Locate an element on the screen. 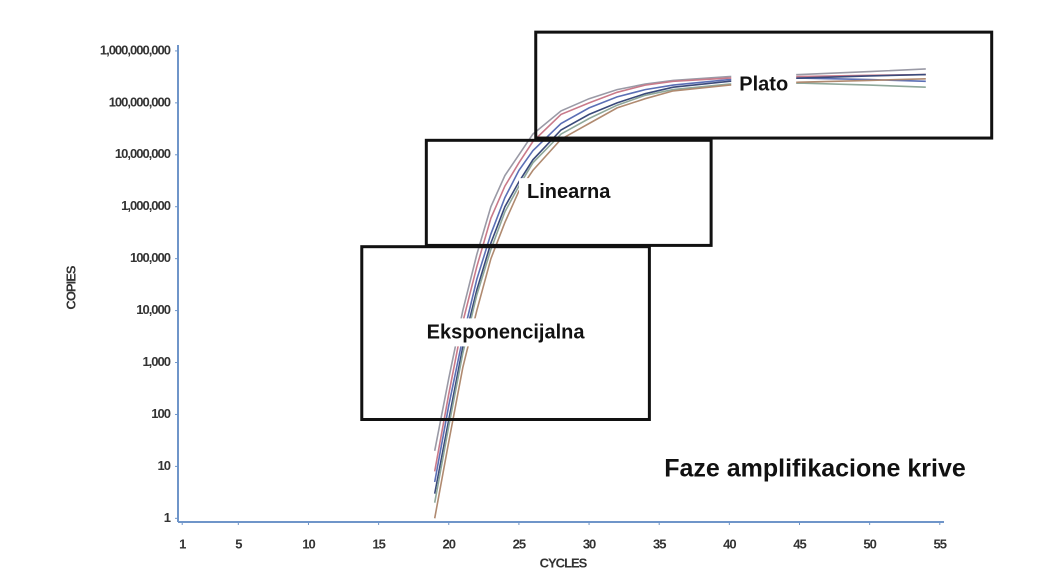 The height and width of the screenshot is (576, 1046). y-tick-label: 100,000,000 is located at coordinates (140, 101).